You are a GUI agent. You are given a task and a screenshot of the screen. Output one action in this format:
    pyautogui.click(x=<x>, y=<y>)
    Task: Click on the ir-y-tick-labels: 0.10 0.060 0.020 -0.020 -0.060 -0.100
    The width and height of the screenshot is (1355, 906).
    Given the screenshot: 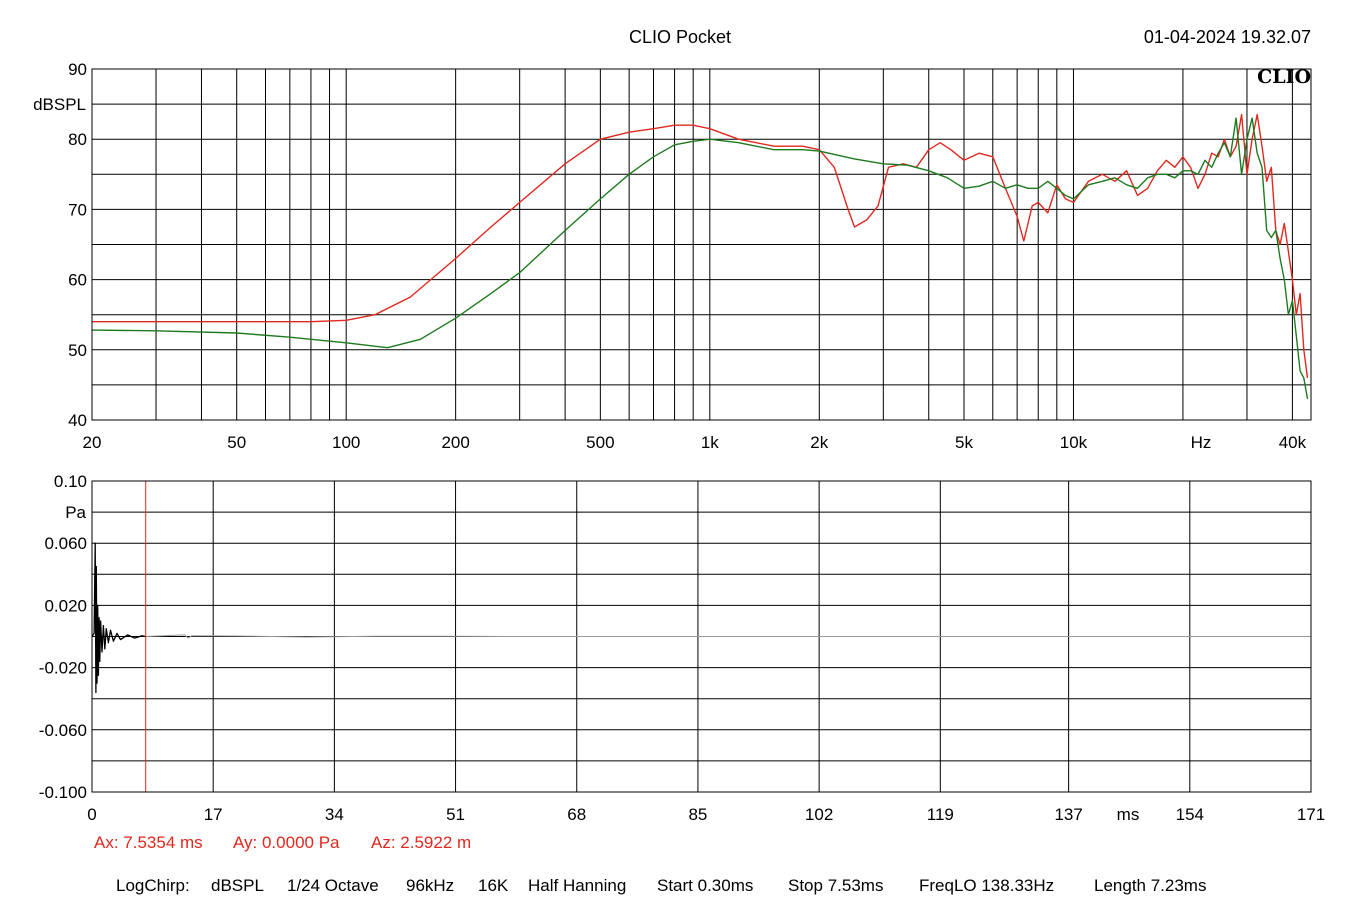 What is the action you would take?
    pyautogui.click(x=63, y=637)
    